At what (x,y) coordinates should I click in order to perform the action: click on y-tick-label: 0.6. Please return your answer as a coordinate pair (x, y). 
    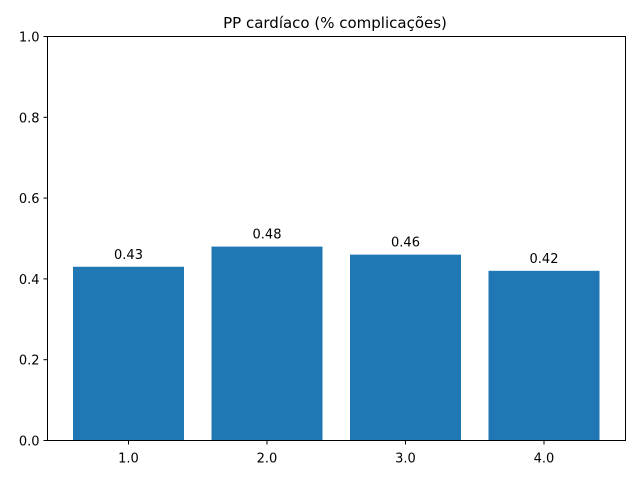
    Looking at the image, I should click on (29, 199).